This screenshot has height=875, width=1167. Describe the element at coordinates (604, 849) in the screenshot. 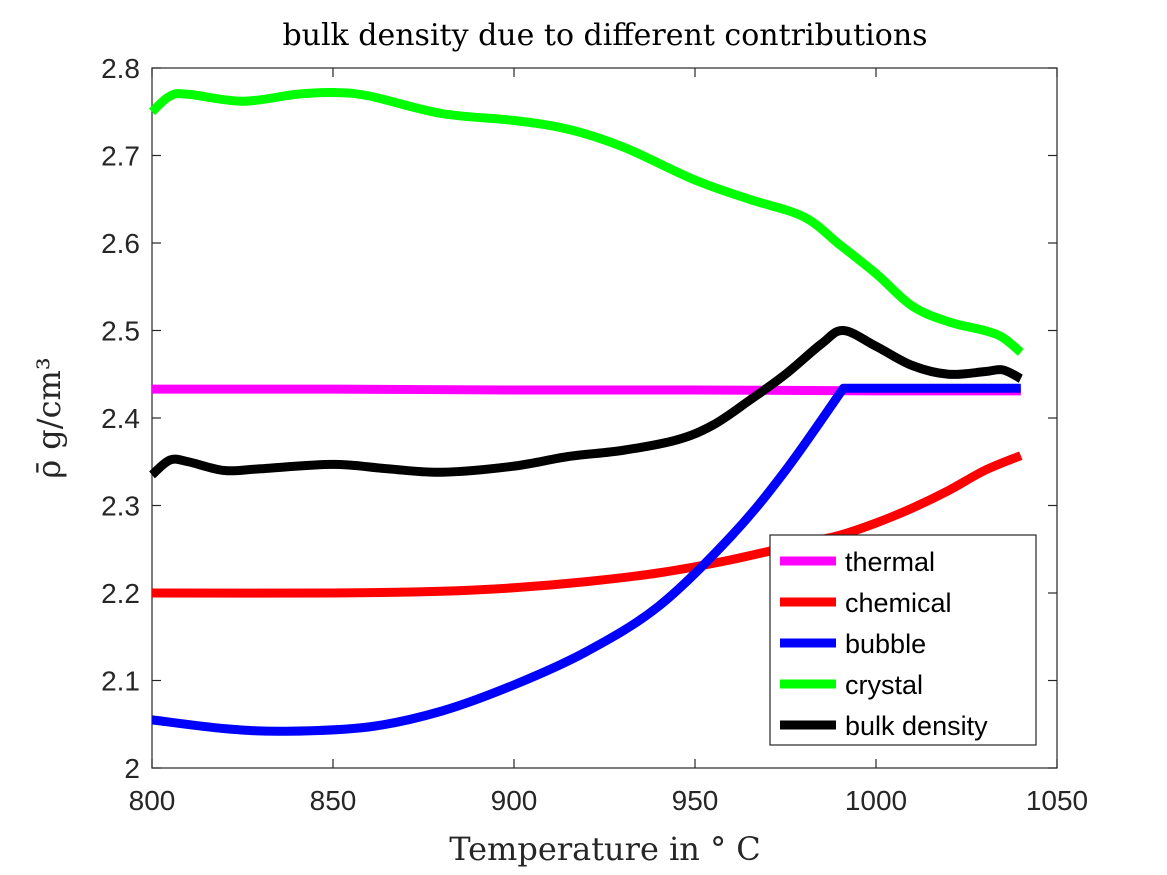

I see `x-axis-label: Temperature in ° C` at that location.